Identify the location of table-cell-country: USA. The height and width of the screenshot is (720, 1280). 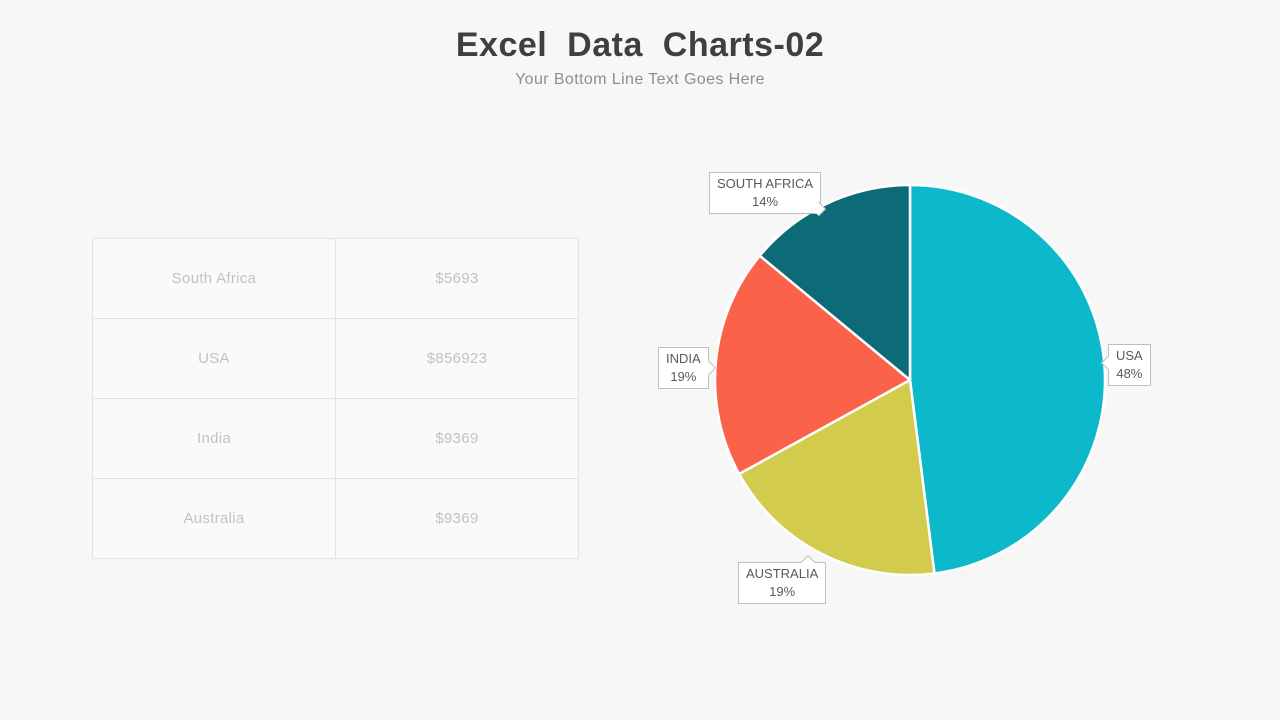
(214, 358).